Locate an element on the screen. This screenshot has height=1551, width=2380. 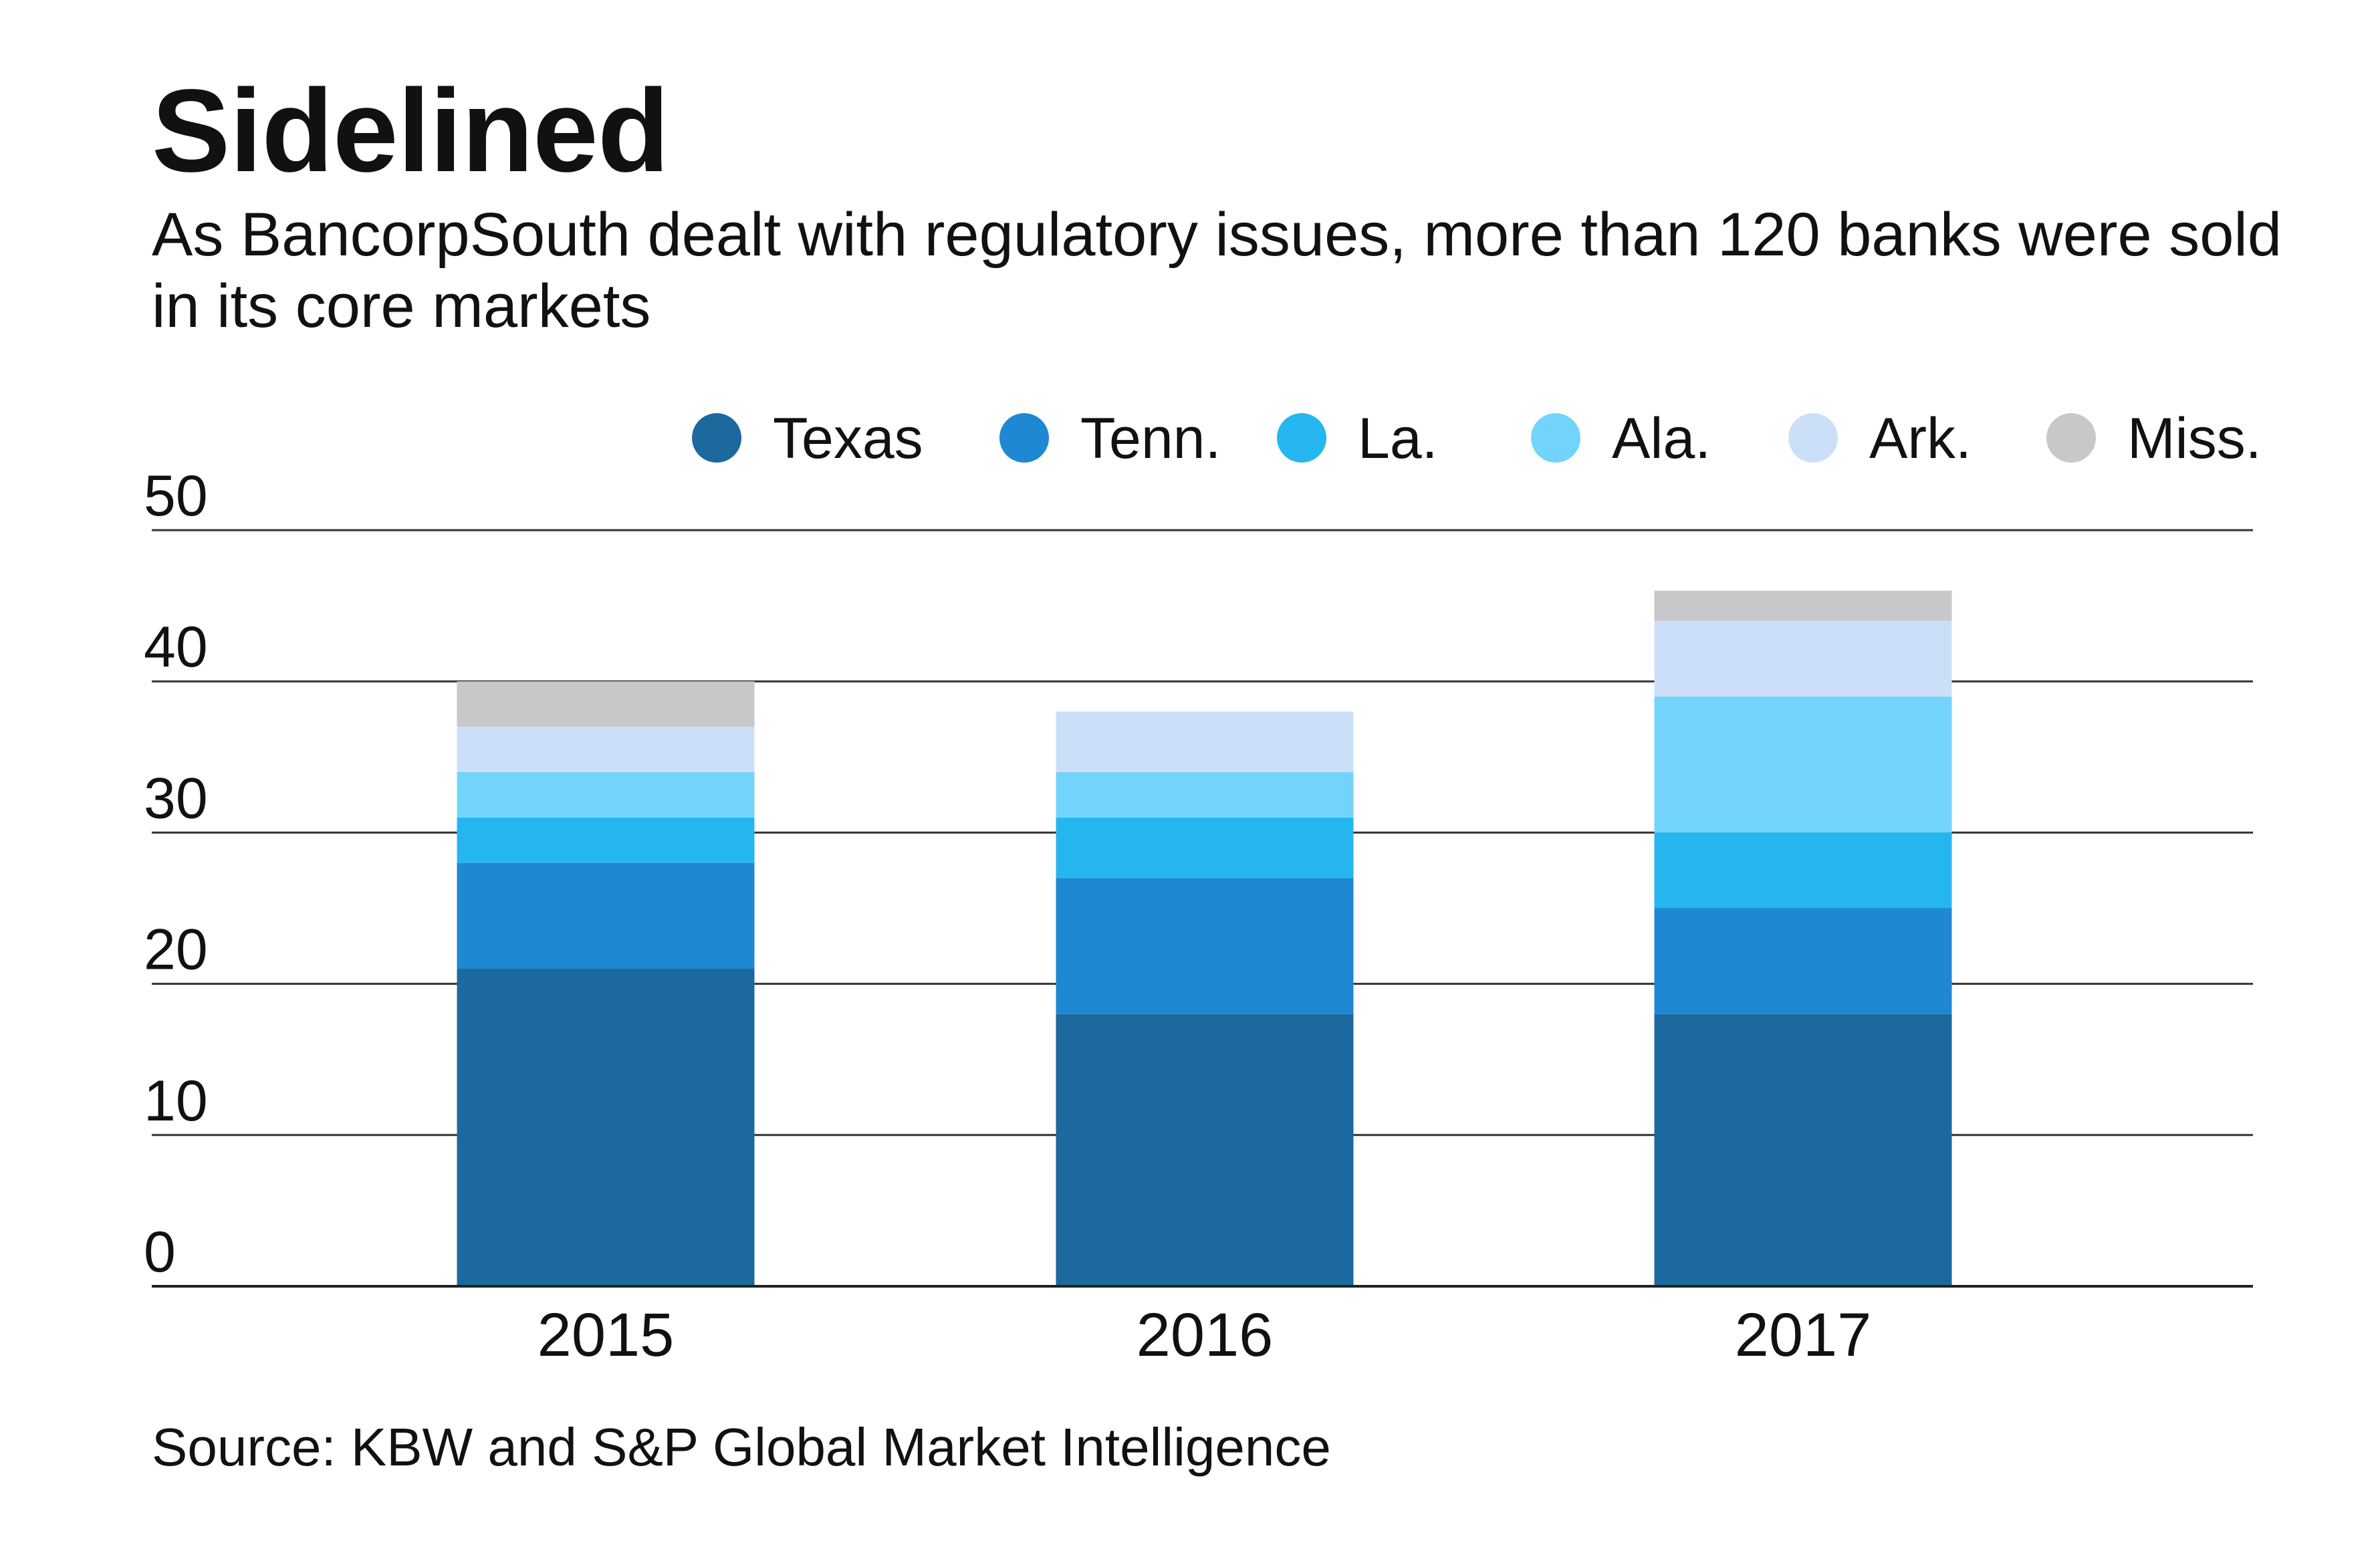
x-axis: 2015 2016 2017 is located at coordinates (1205, 1335).